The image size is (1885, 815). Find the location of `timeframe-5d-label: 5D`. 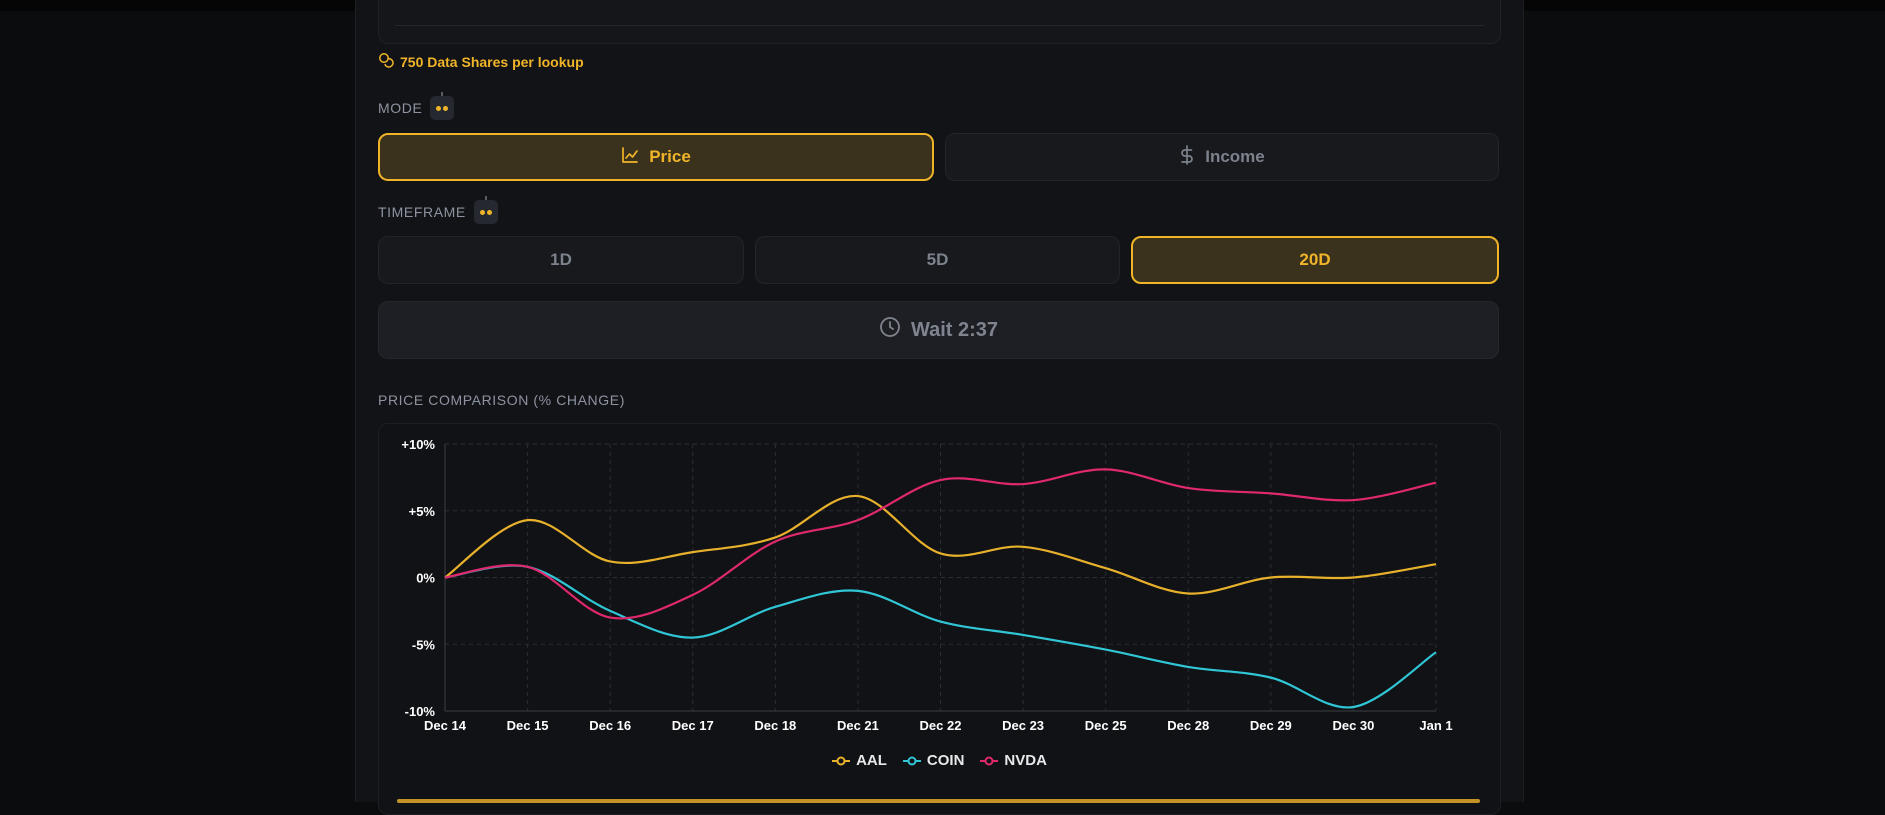

timeframe-5d-label: 5D is located at coordinates (937, 259).